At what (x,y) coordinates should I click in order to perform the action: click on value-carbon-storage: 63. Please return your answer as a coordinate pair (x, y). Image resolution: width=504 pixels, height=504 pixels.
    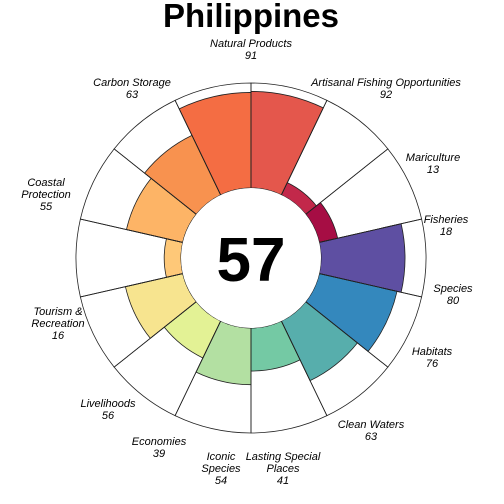
    Looking at the image, I should click on (132, 95).